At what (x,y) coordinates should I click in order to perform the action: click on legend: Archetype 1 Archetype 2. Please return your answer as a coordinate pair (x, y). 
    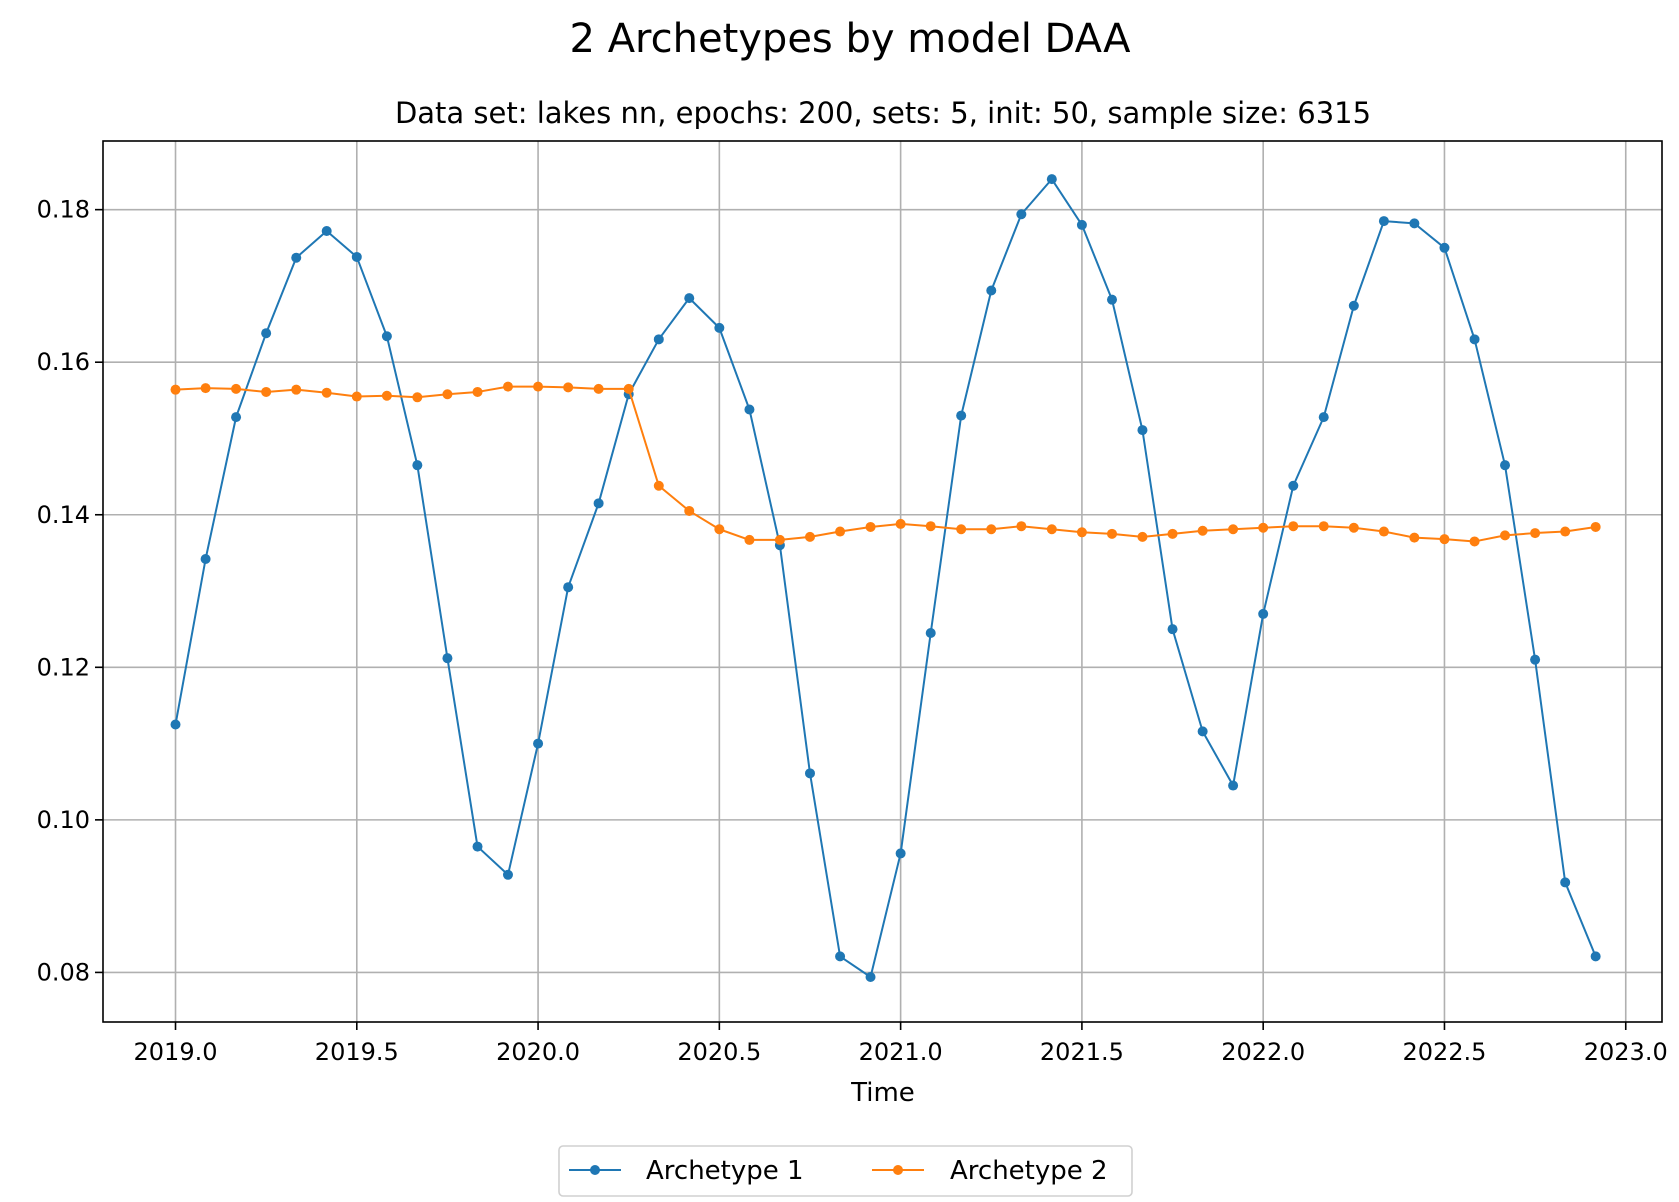
    Looking at the image, I should click on (845, 1171).